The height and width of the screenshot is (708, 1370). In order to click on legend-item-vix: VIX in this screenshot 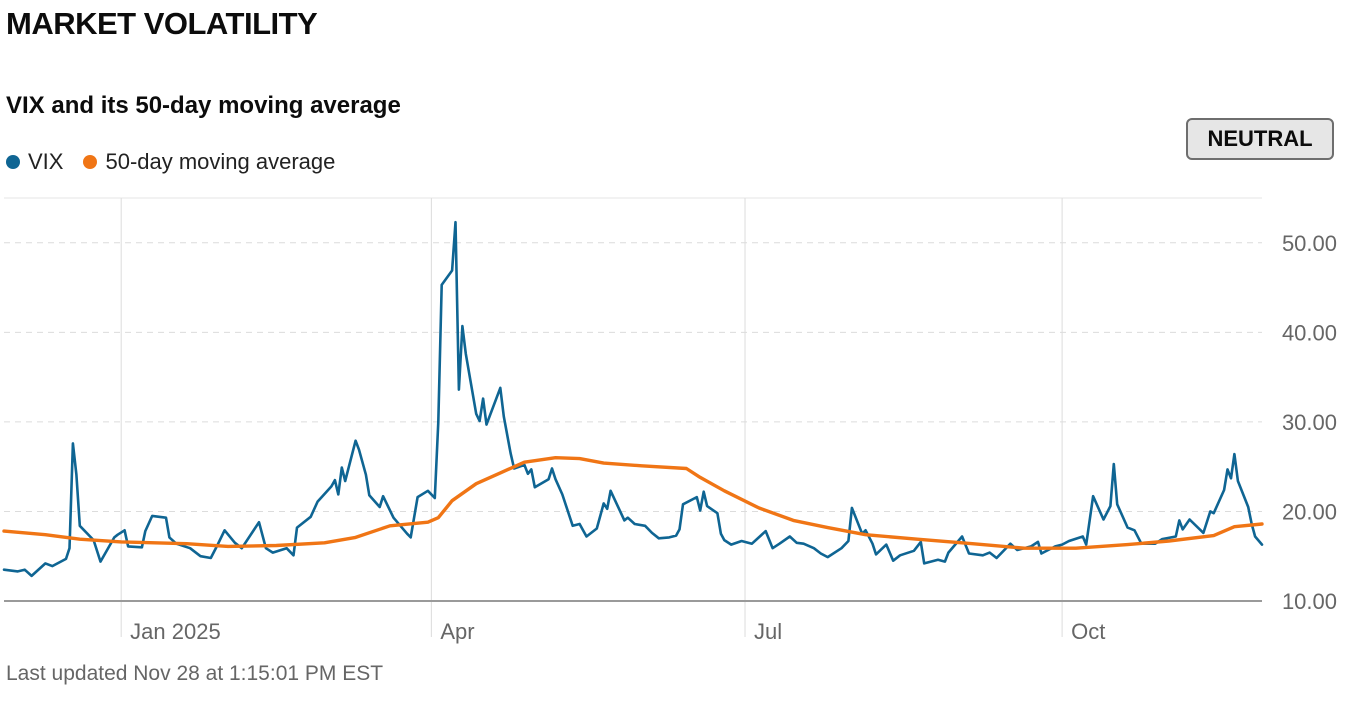, I will do `click(34, 162)`.